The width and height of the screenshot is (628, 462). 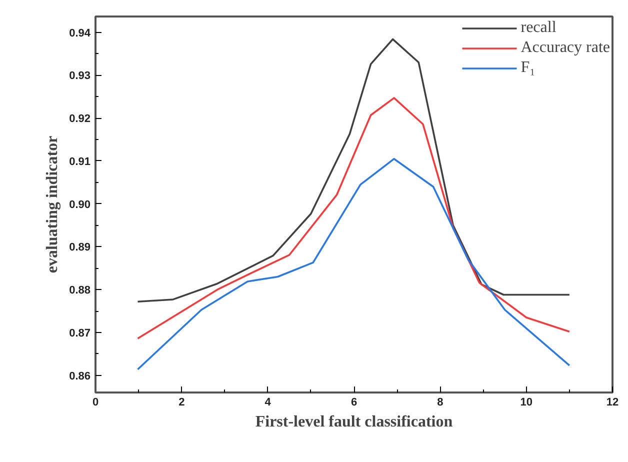 I want to click on y-tick-label: 0.86, so click(x=80, y=376).